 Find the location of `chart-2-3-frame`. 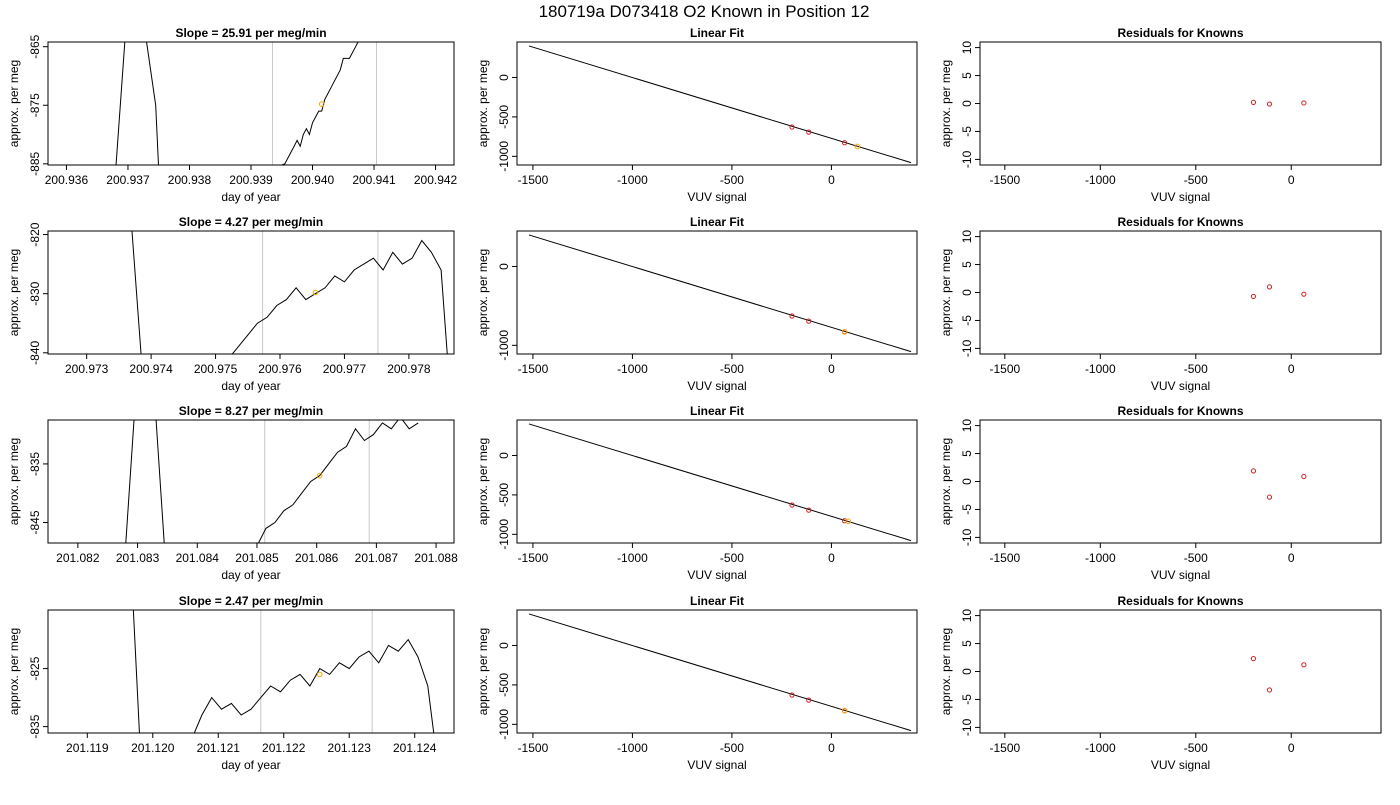

chart-2-3-frame is located at coordinates (1180, 292).